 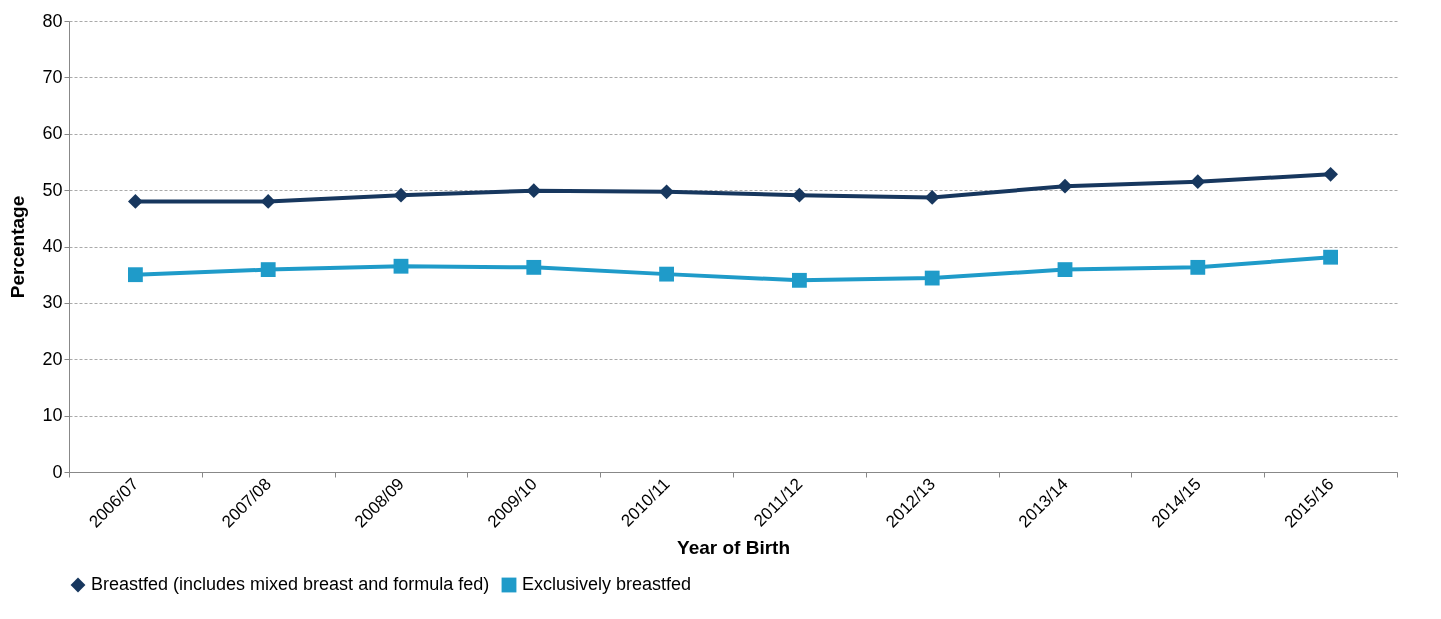 I want to click on y-tick-label: 0, so click(x=57, y=471).